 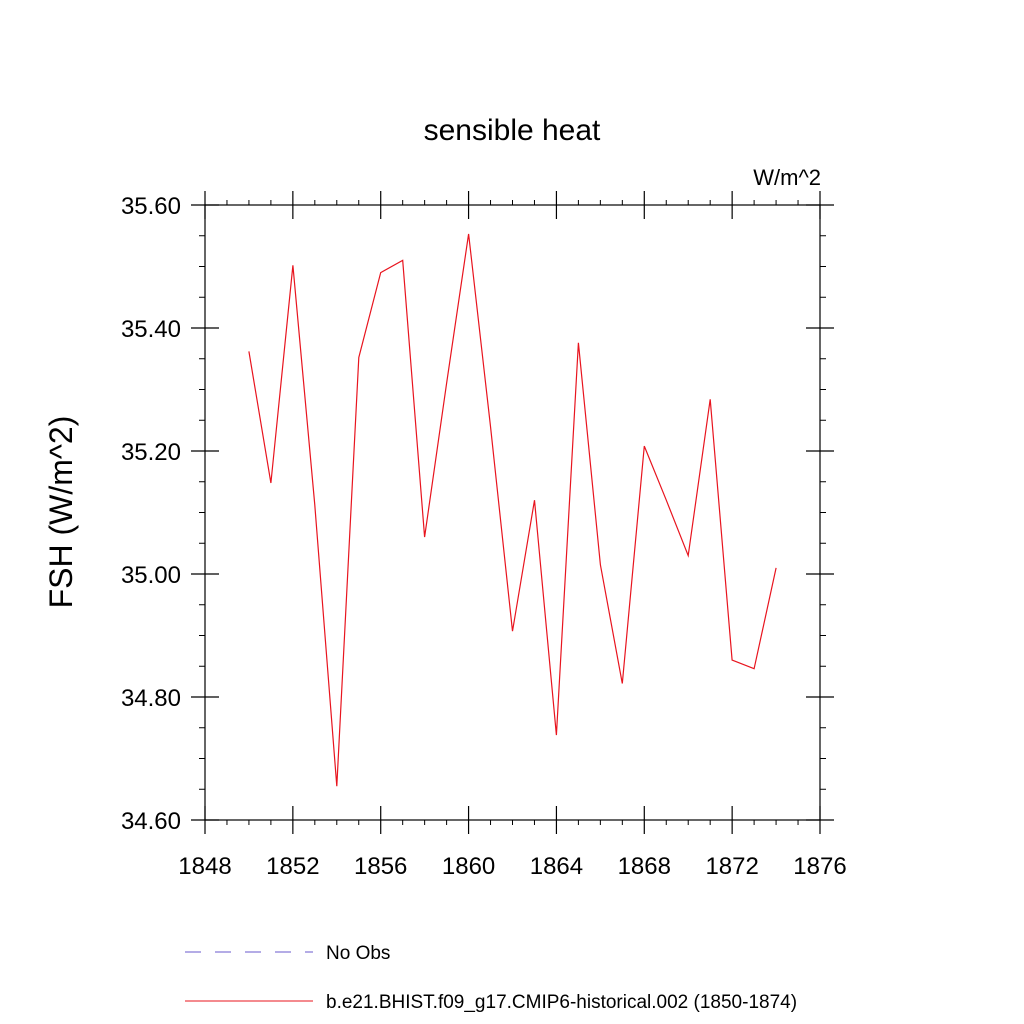 I want to click on chart-title: sensible heat, so click(x=512, y=130).